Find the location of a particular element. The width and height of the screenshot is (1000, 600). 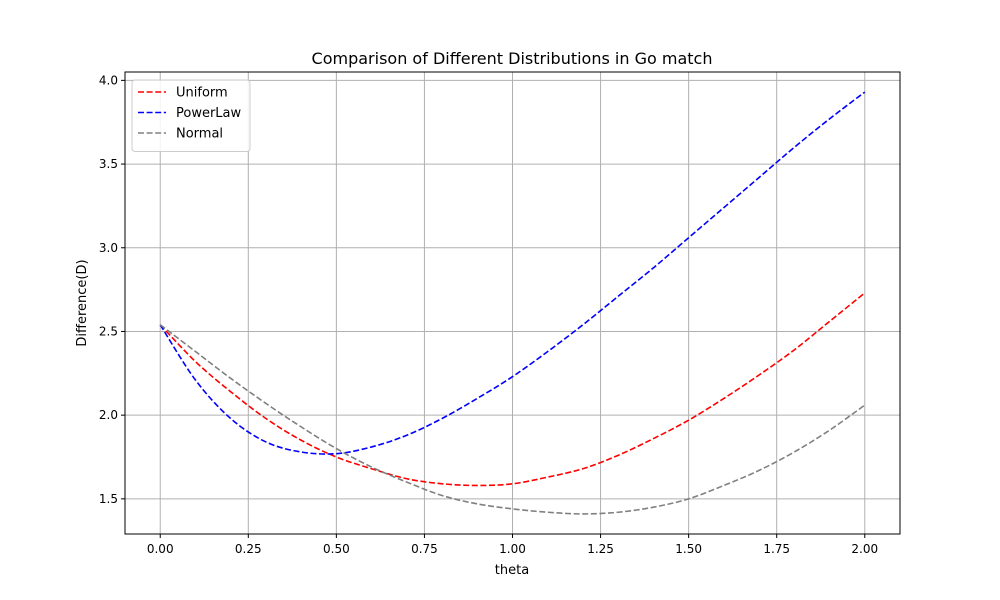

x-axis-label: theta is located at coordinates (512, 570).